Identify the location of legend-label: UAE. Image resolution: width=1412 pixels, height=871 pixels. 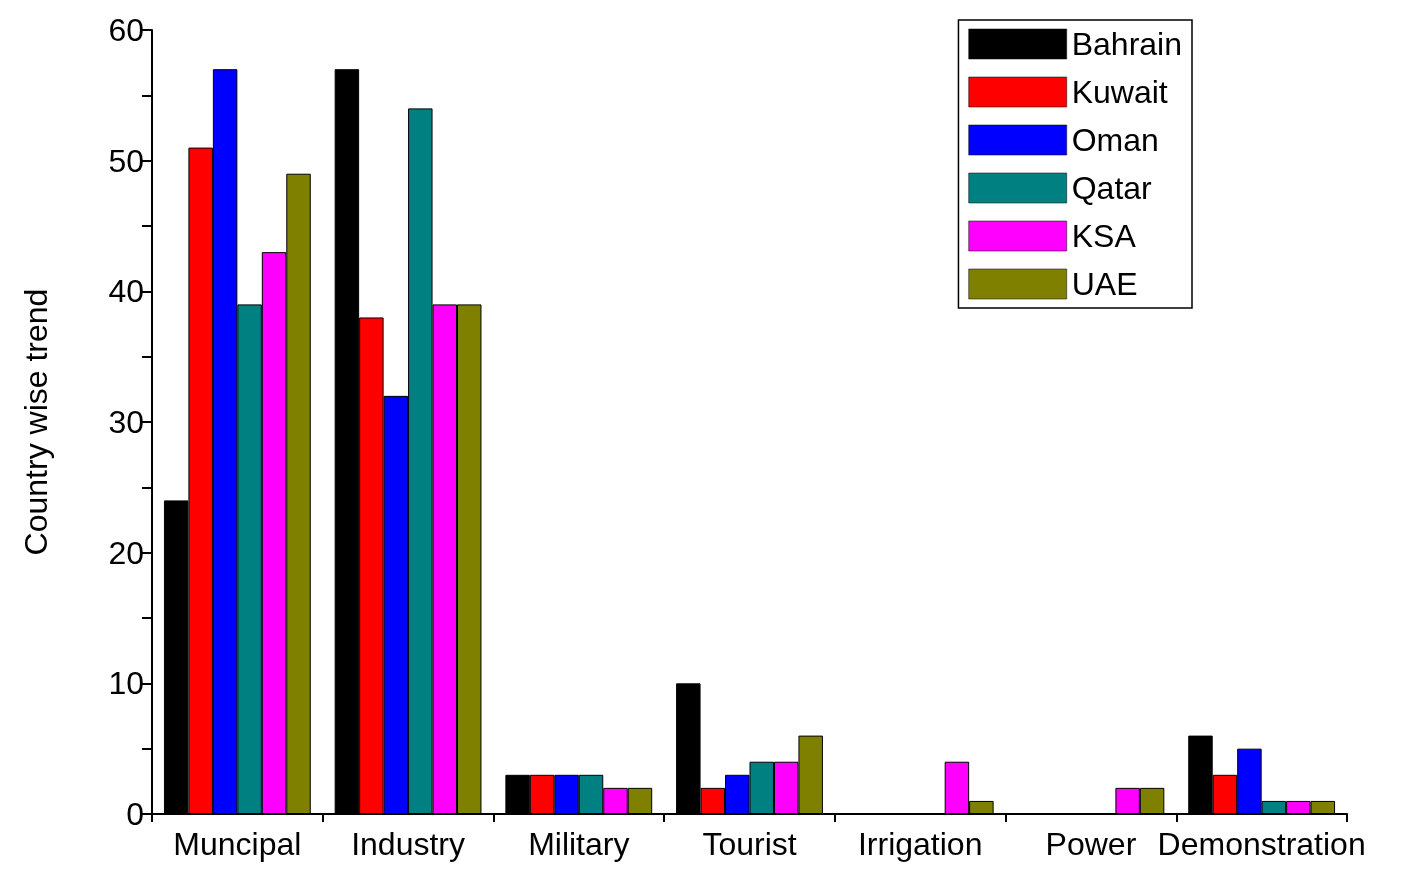
(1104, 284).